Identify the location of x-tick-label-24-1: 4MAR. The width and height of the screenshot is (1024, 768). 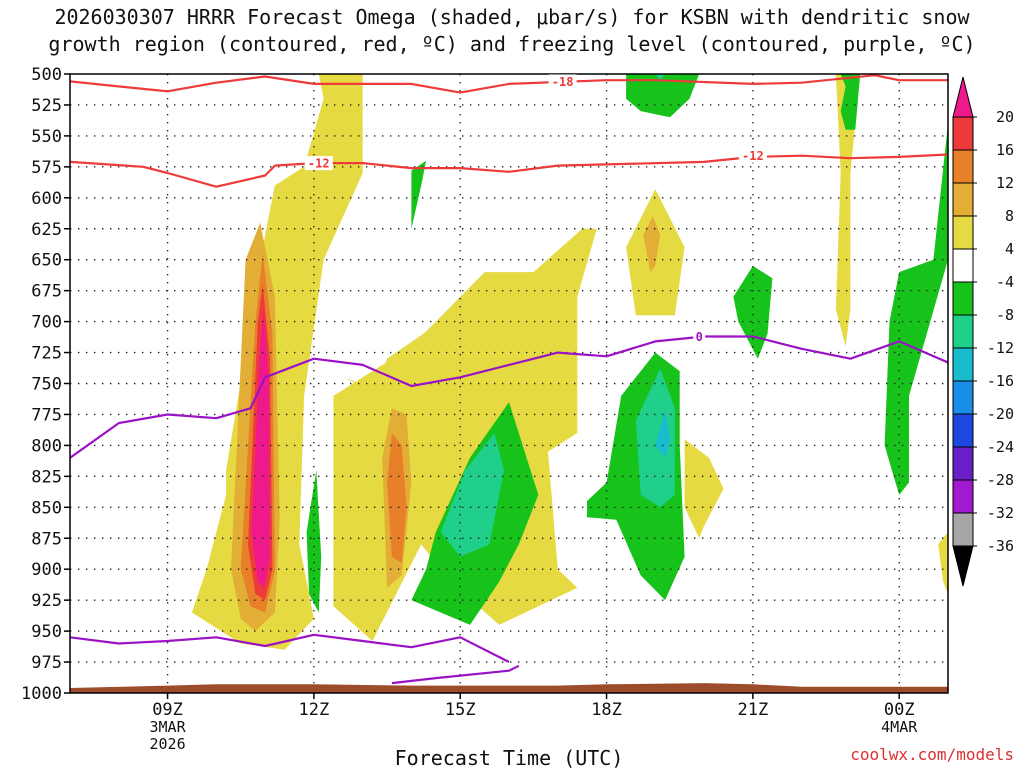
(899, 727).